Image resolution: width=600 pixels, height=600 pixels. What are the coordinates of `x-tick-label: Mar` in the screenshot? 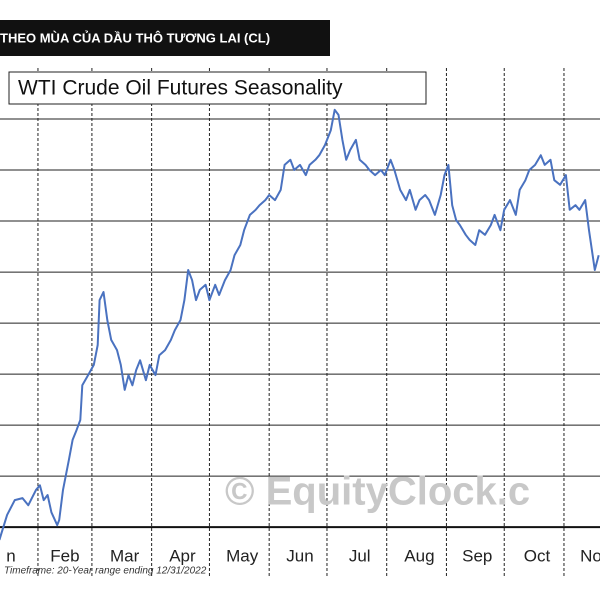 It's located at (125, 555).